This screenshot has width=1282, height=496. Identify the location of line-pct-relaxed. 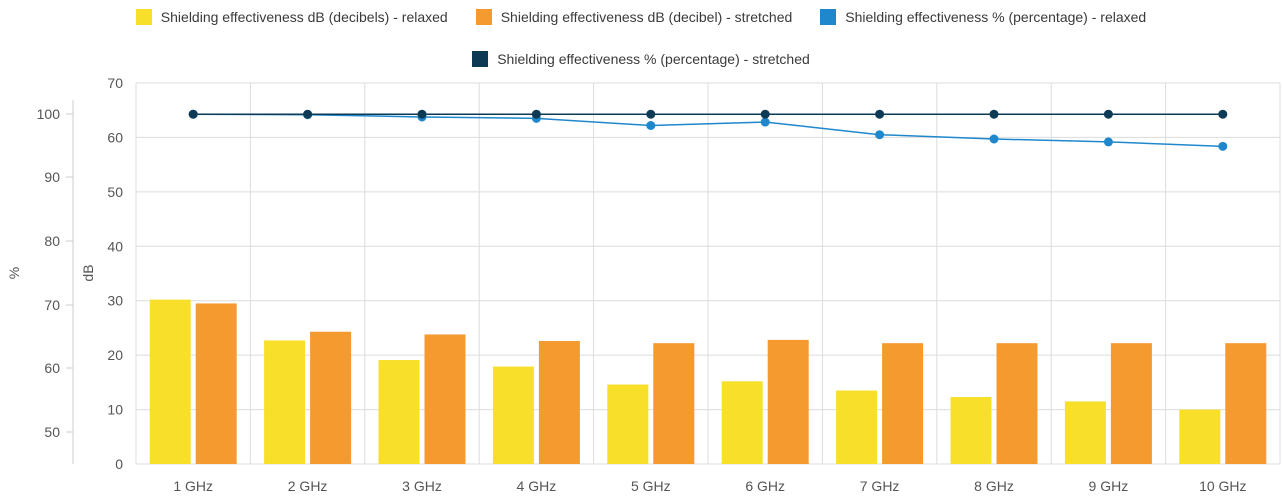
(708, 130).